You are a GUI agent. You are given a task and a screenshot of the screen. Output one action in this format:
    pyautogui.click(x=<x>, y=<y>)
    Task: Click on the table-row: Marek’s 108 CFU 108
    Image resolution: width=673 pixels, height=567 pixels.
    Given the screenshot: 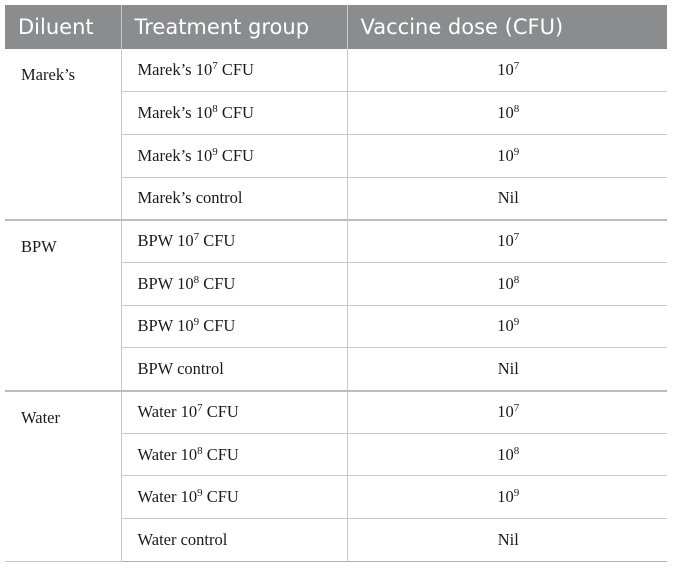 What is the action you would take?
    pyautogui.click(x=336, y=113)
    